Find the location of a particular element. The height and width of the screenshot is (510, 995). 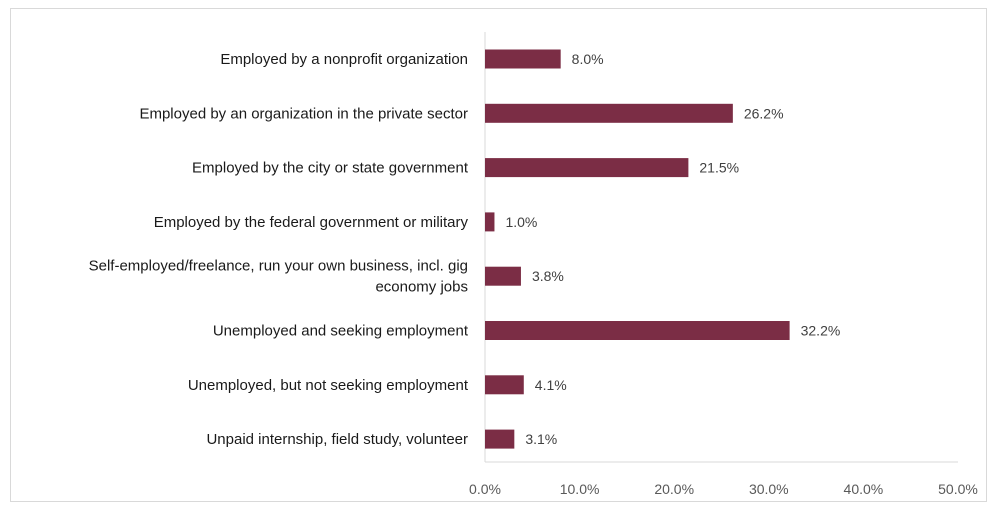

bar-value-label: 1.0% is located at coordinates (521, 222).